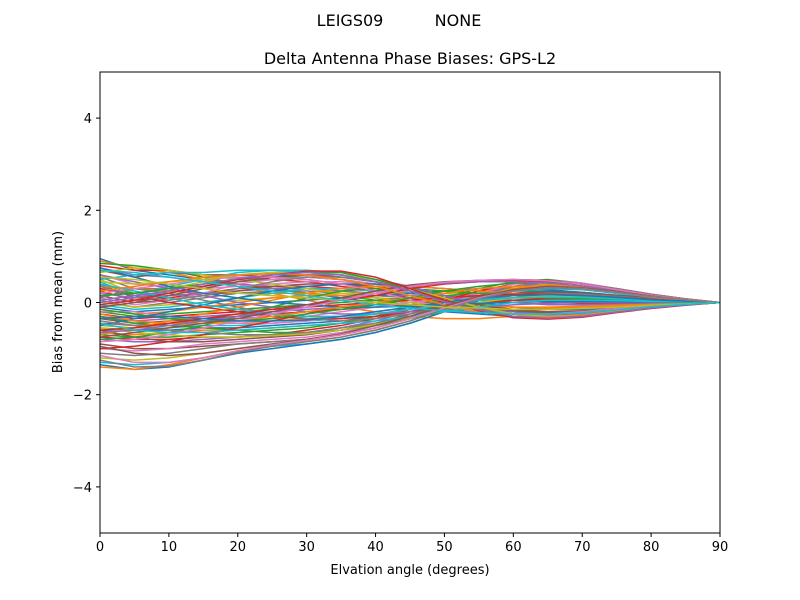  Describe the element at coordinates (513, 547) in the screenshot. I see `x-tick-label: 60` at that location.